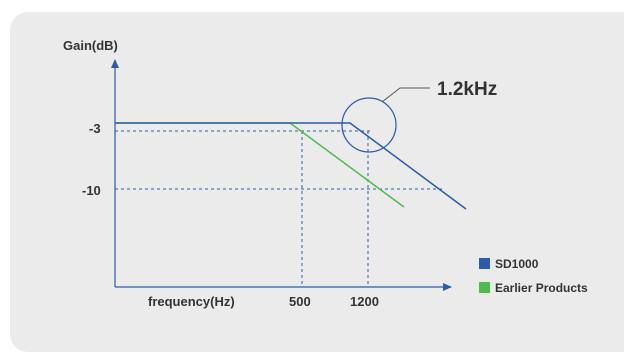  I want to click on series-line-earlier-products, so click(260, 165).